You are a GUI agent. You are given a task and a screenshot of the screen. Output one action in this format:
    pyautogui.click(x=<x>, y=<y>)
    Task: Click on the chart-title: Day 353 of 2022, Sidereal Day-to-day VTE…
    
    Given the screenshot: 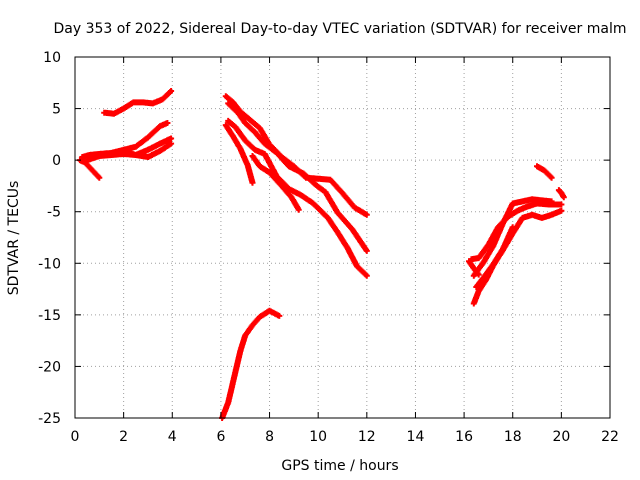 What is the action you would take?
    pyautogui.click(x=340, y=29)
    